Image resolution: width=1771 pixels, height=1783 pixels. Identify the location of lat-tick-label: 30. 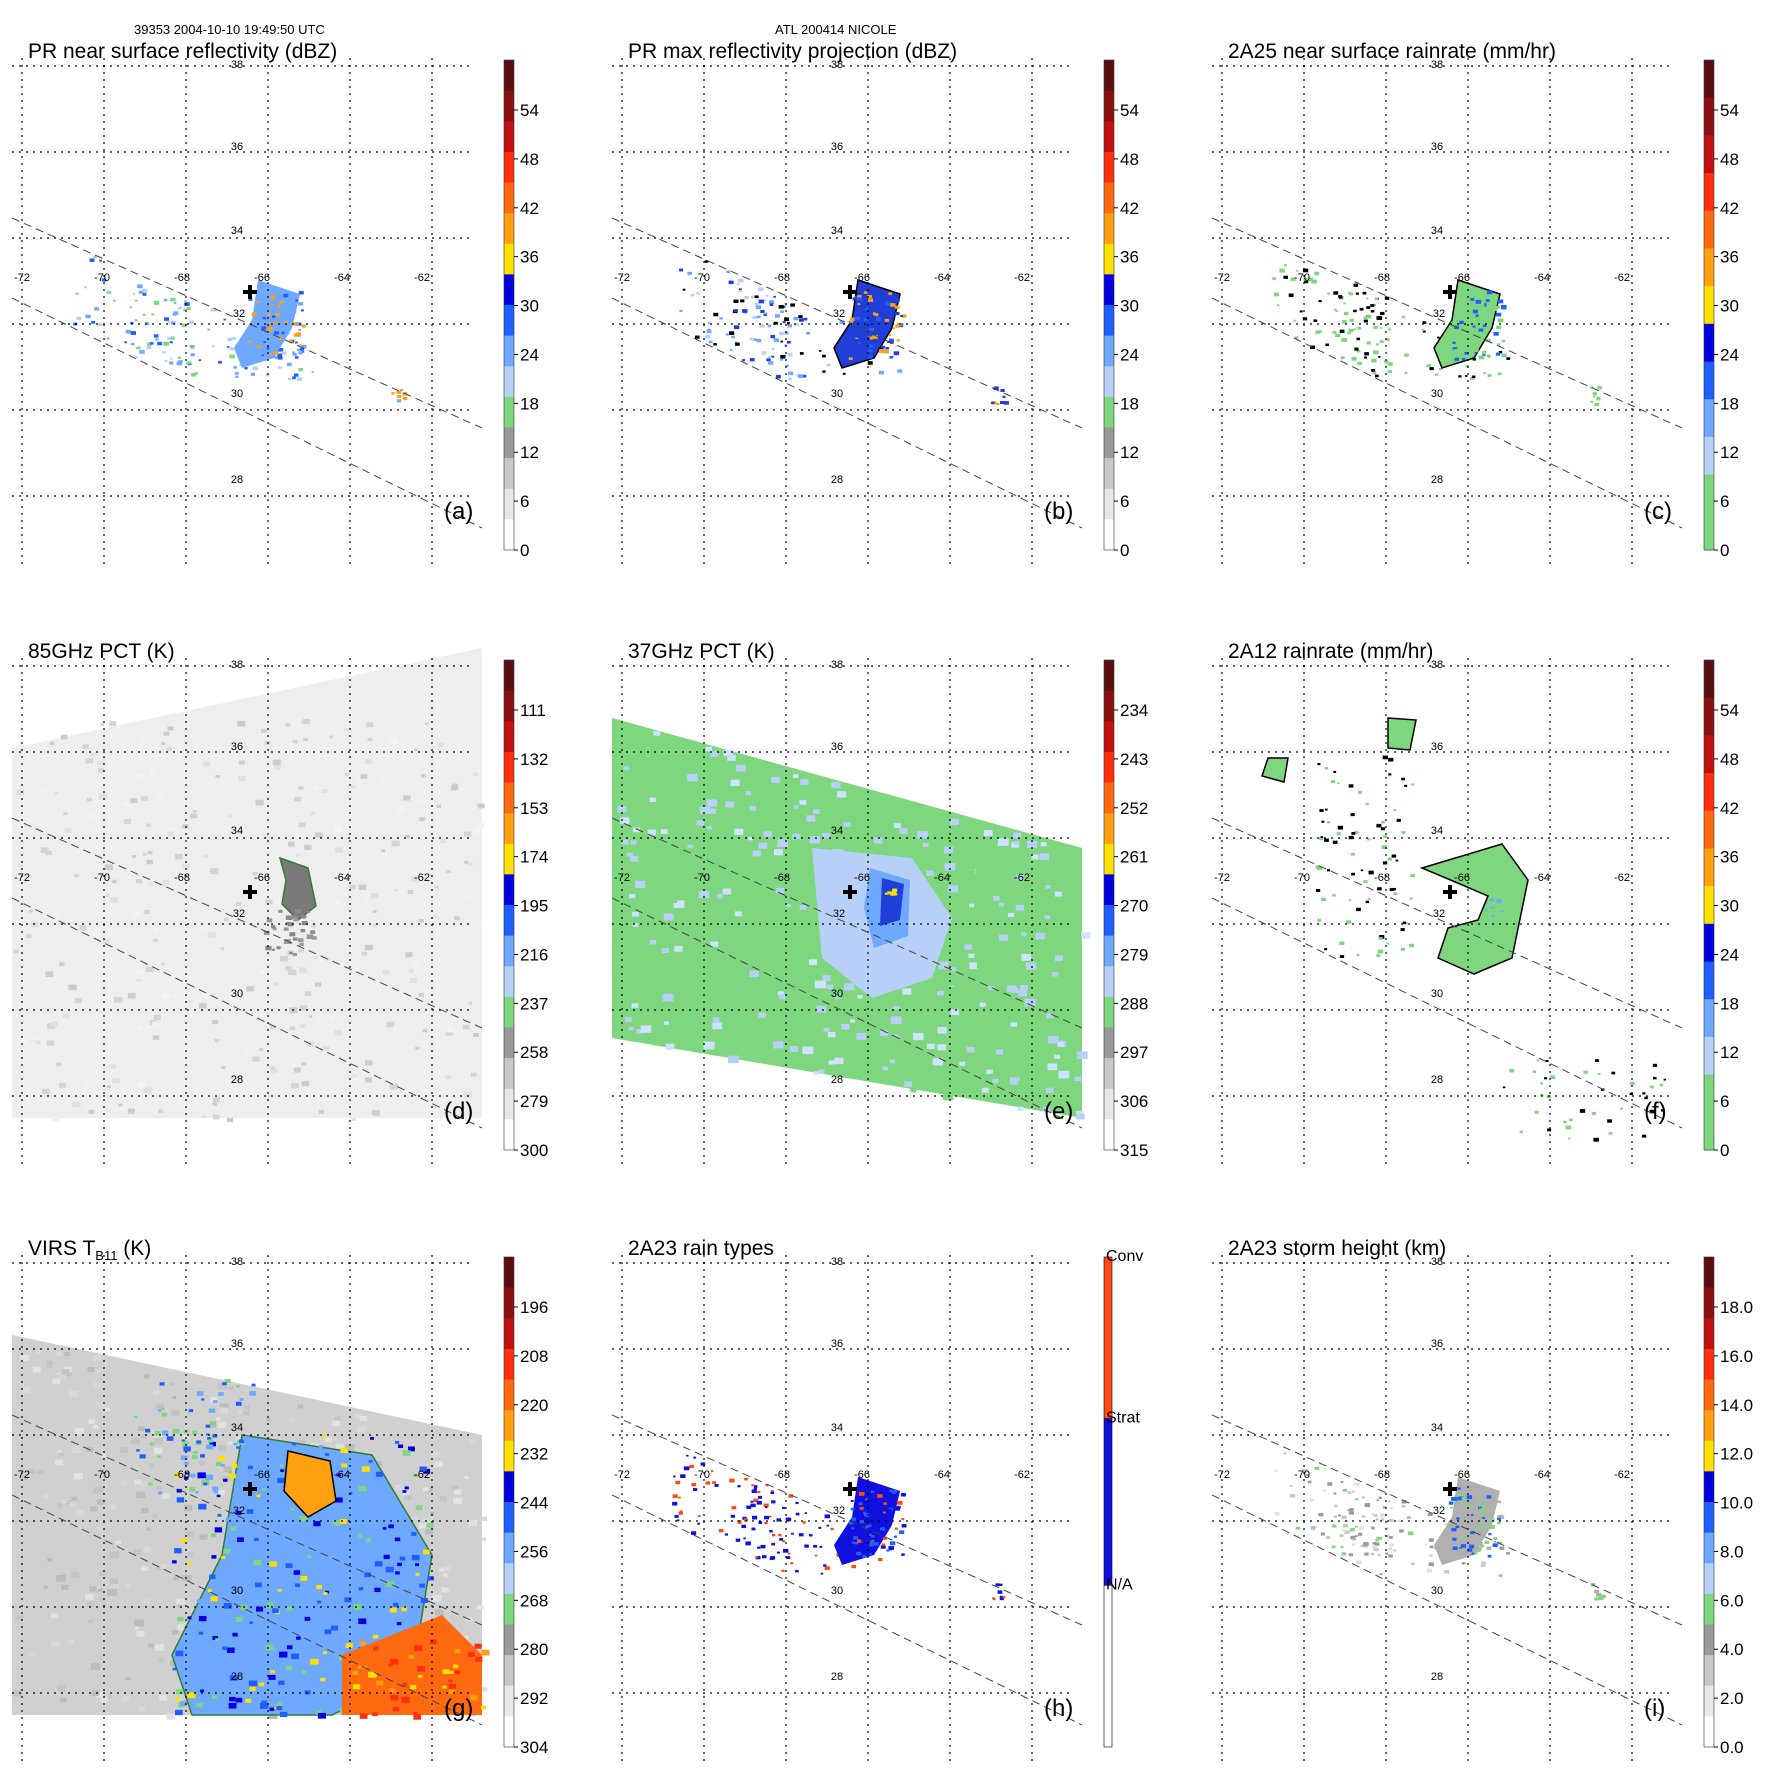
(1437, 394).